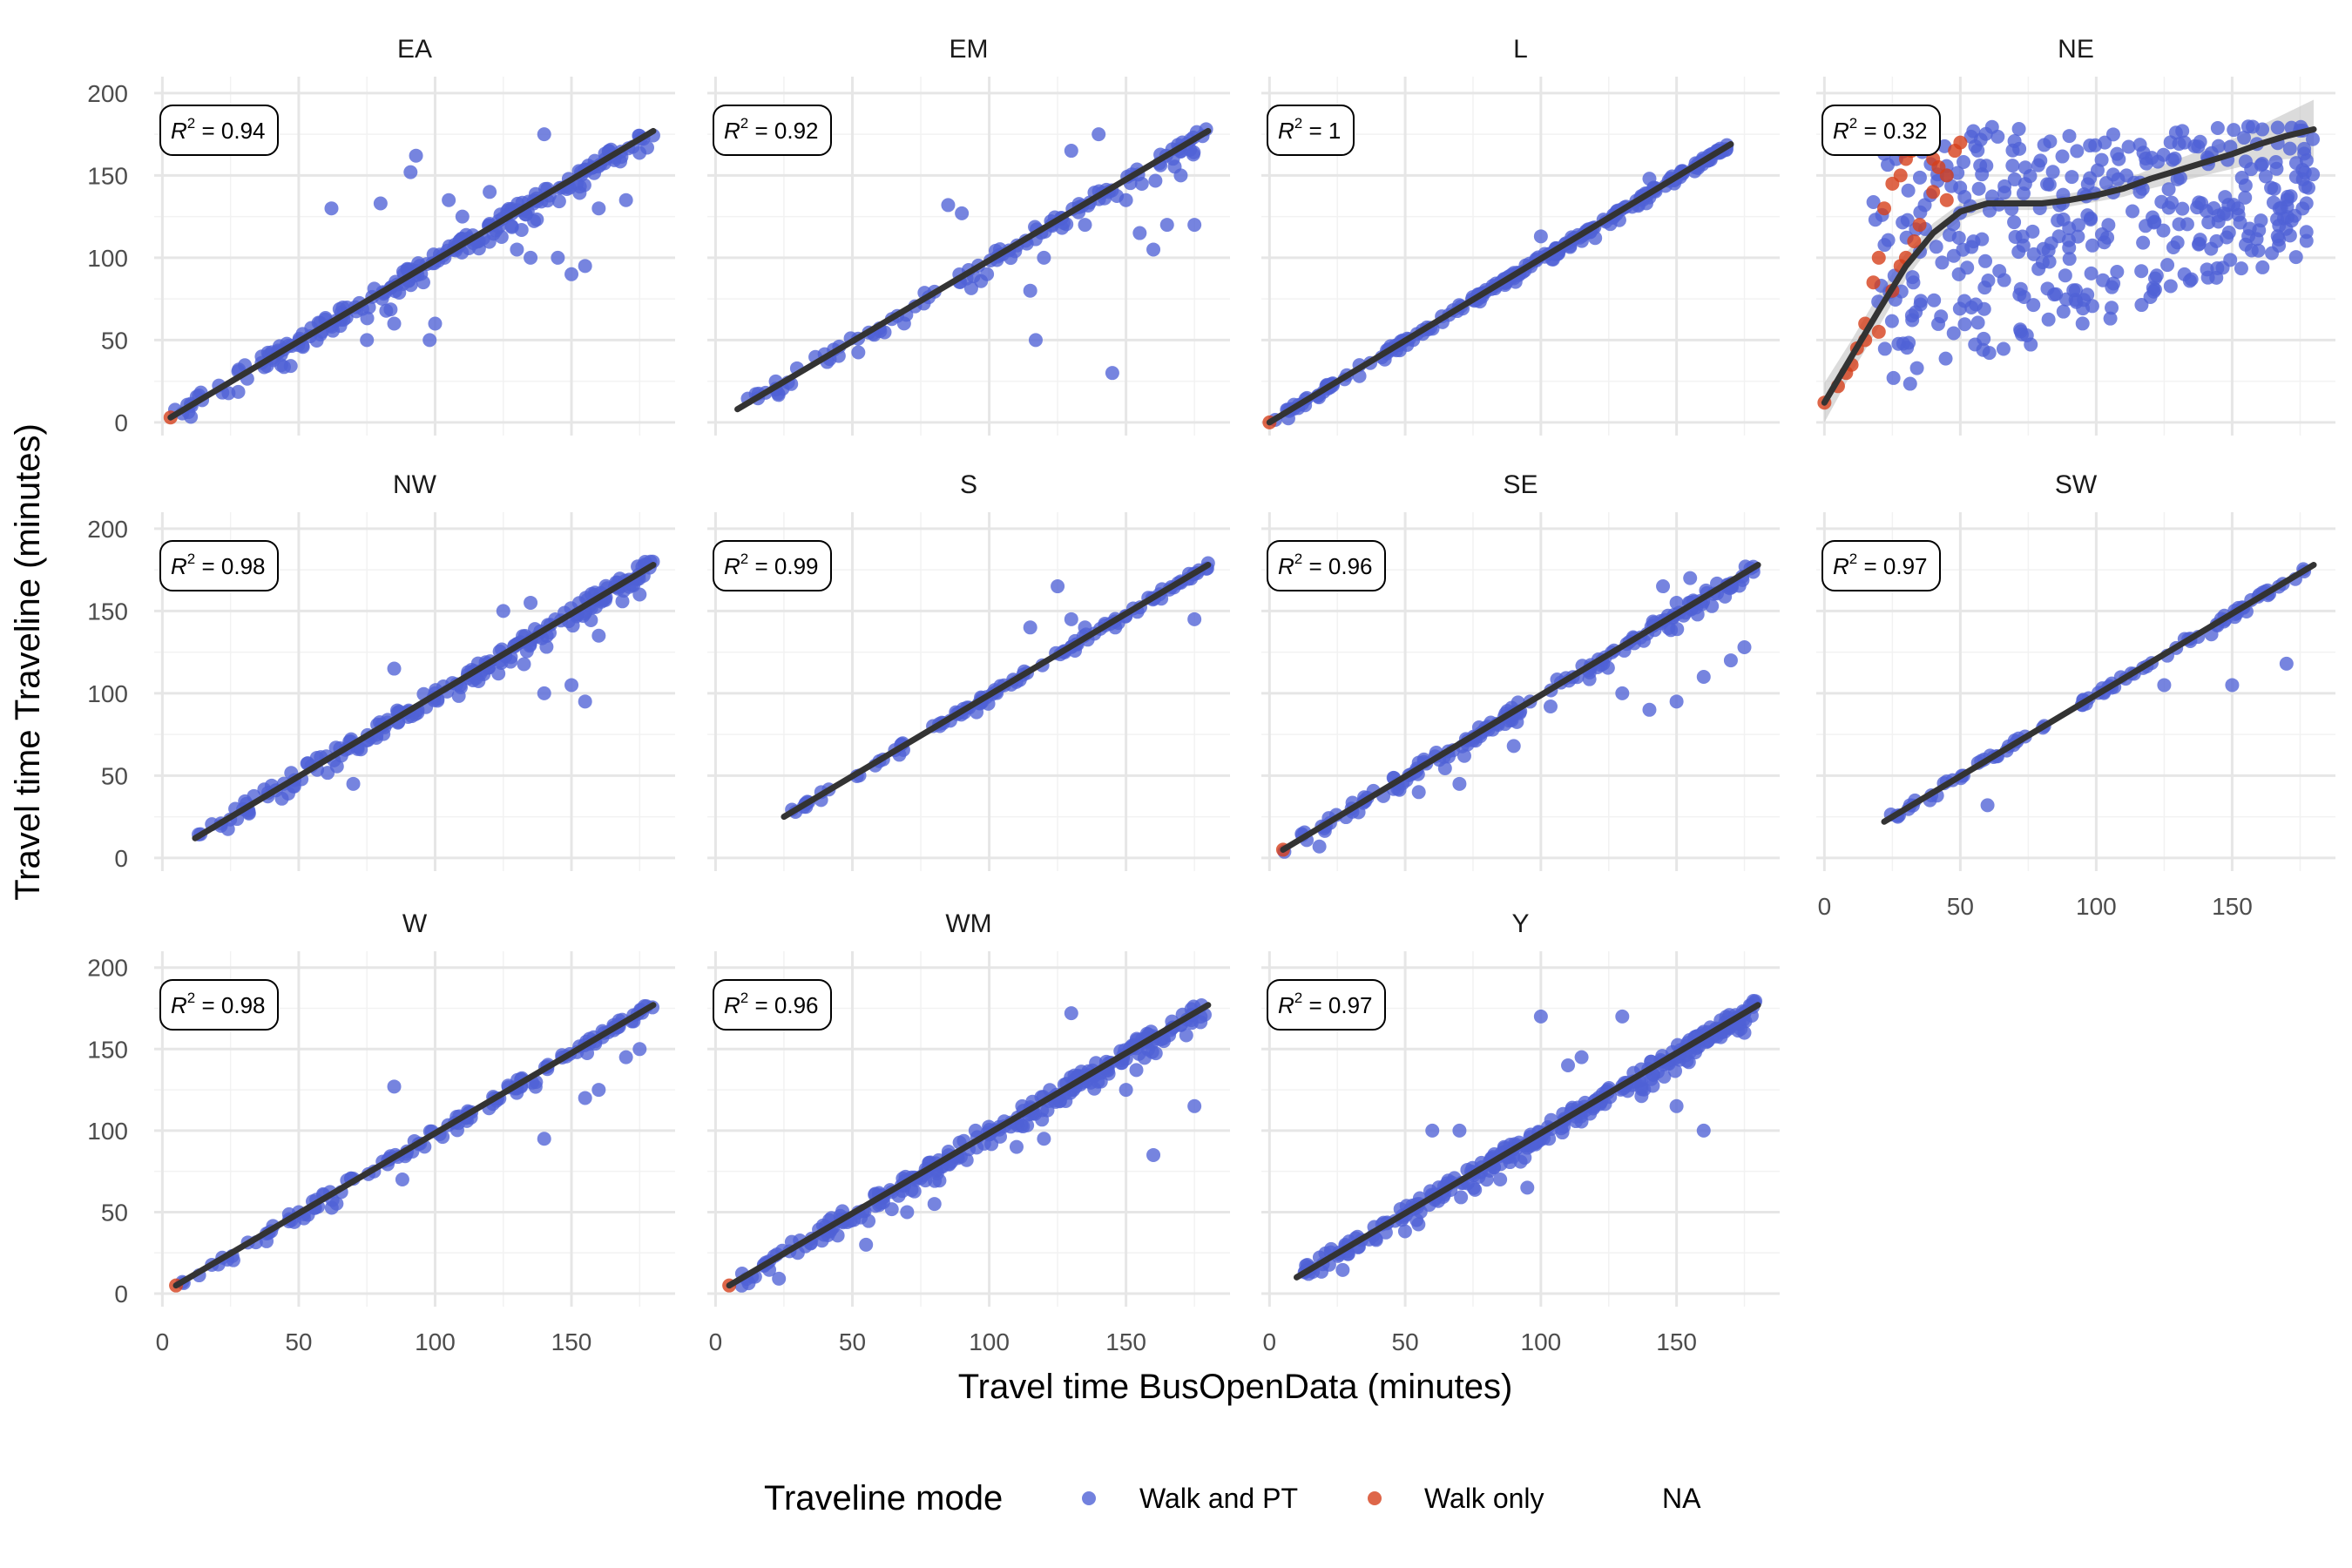 The height and width of the screenshot is (1568, 2352). I want to click on r2-label: R2 = 0.32, so click(1881, 130).